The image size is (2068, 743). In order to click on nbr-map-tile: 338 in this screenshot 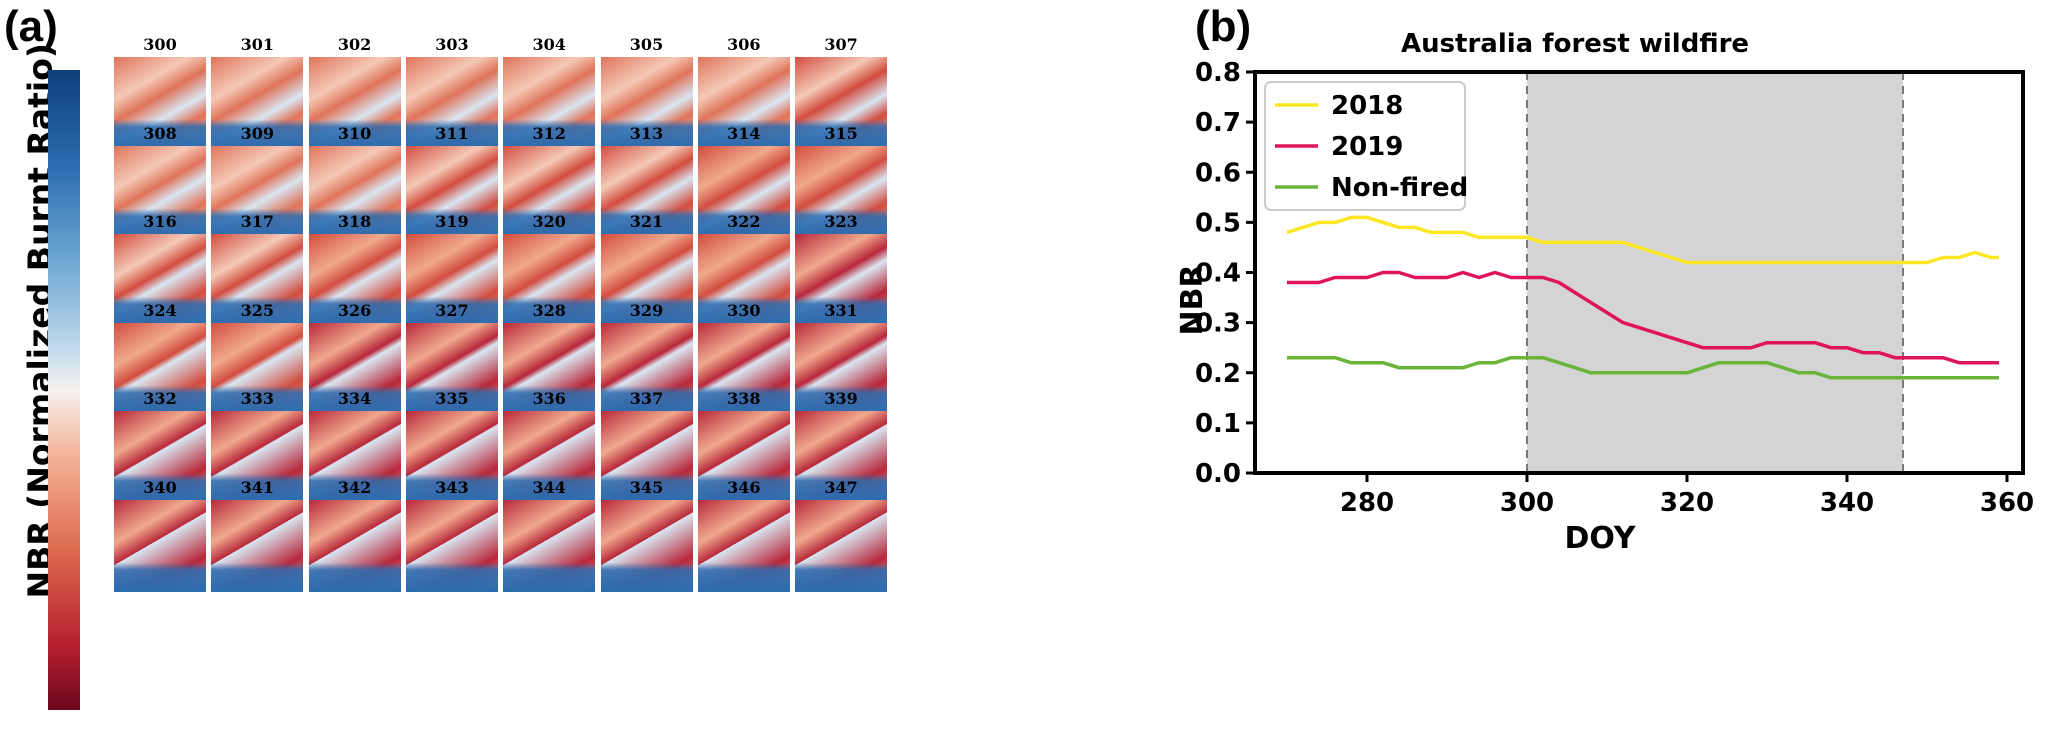, I will do `click(744, 449)`.